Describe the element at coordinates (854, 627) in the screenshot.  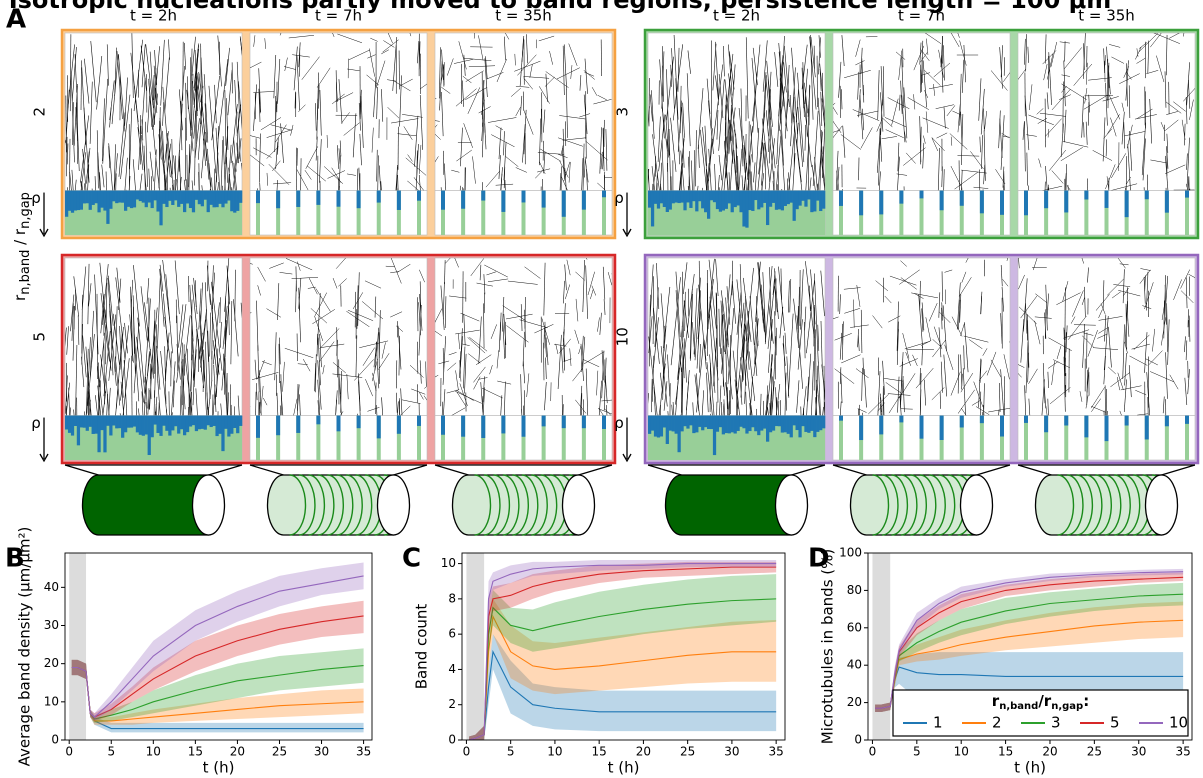
I see `y-tick-label: 60` at that location.